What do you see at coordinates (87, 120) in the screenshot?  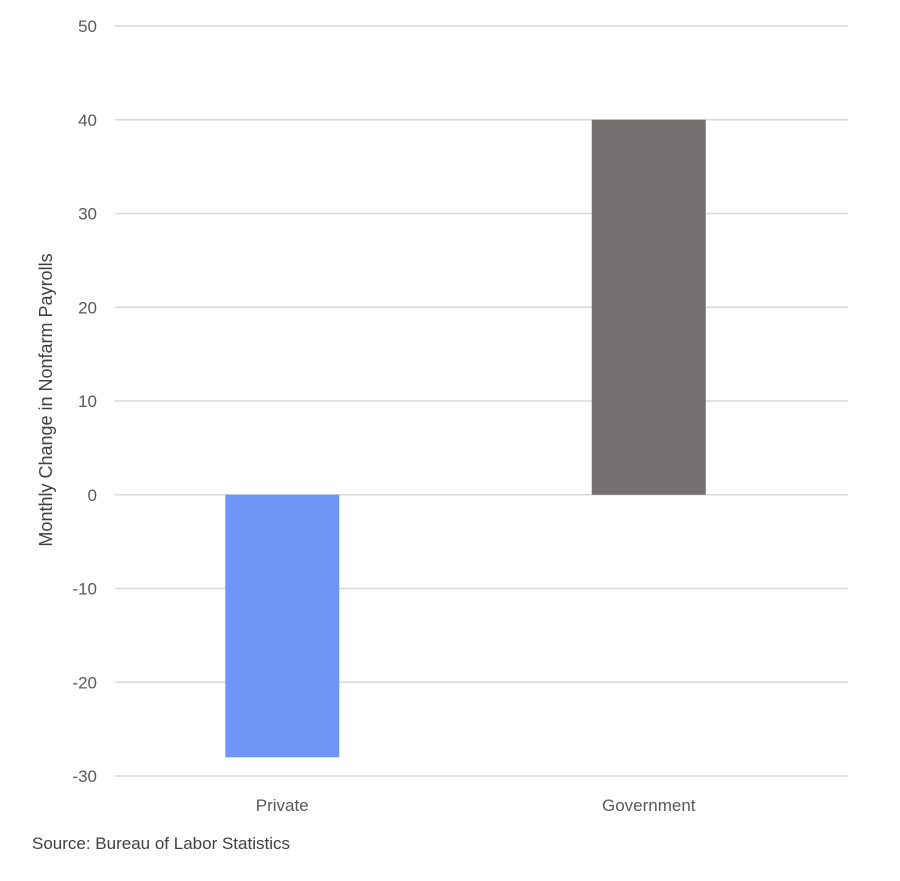 I see `y-tick-label: 40` at bounding box center [87, 120].